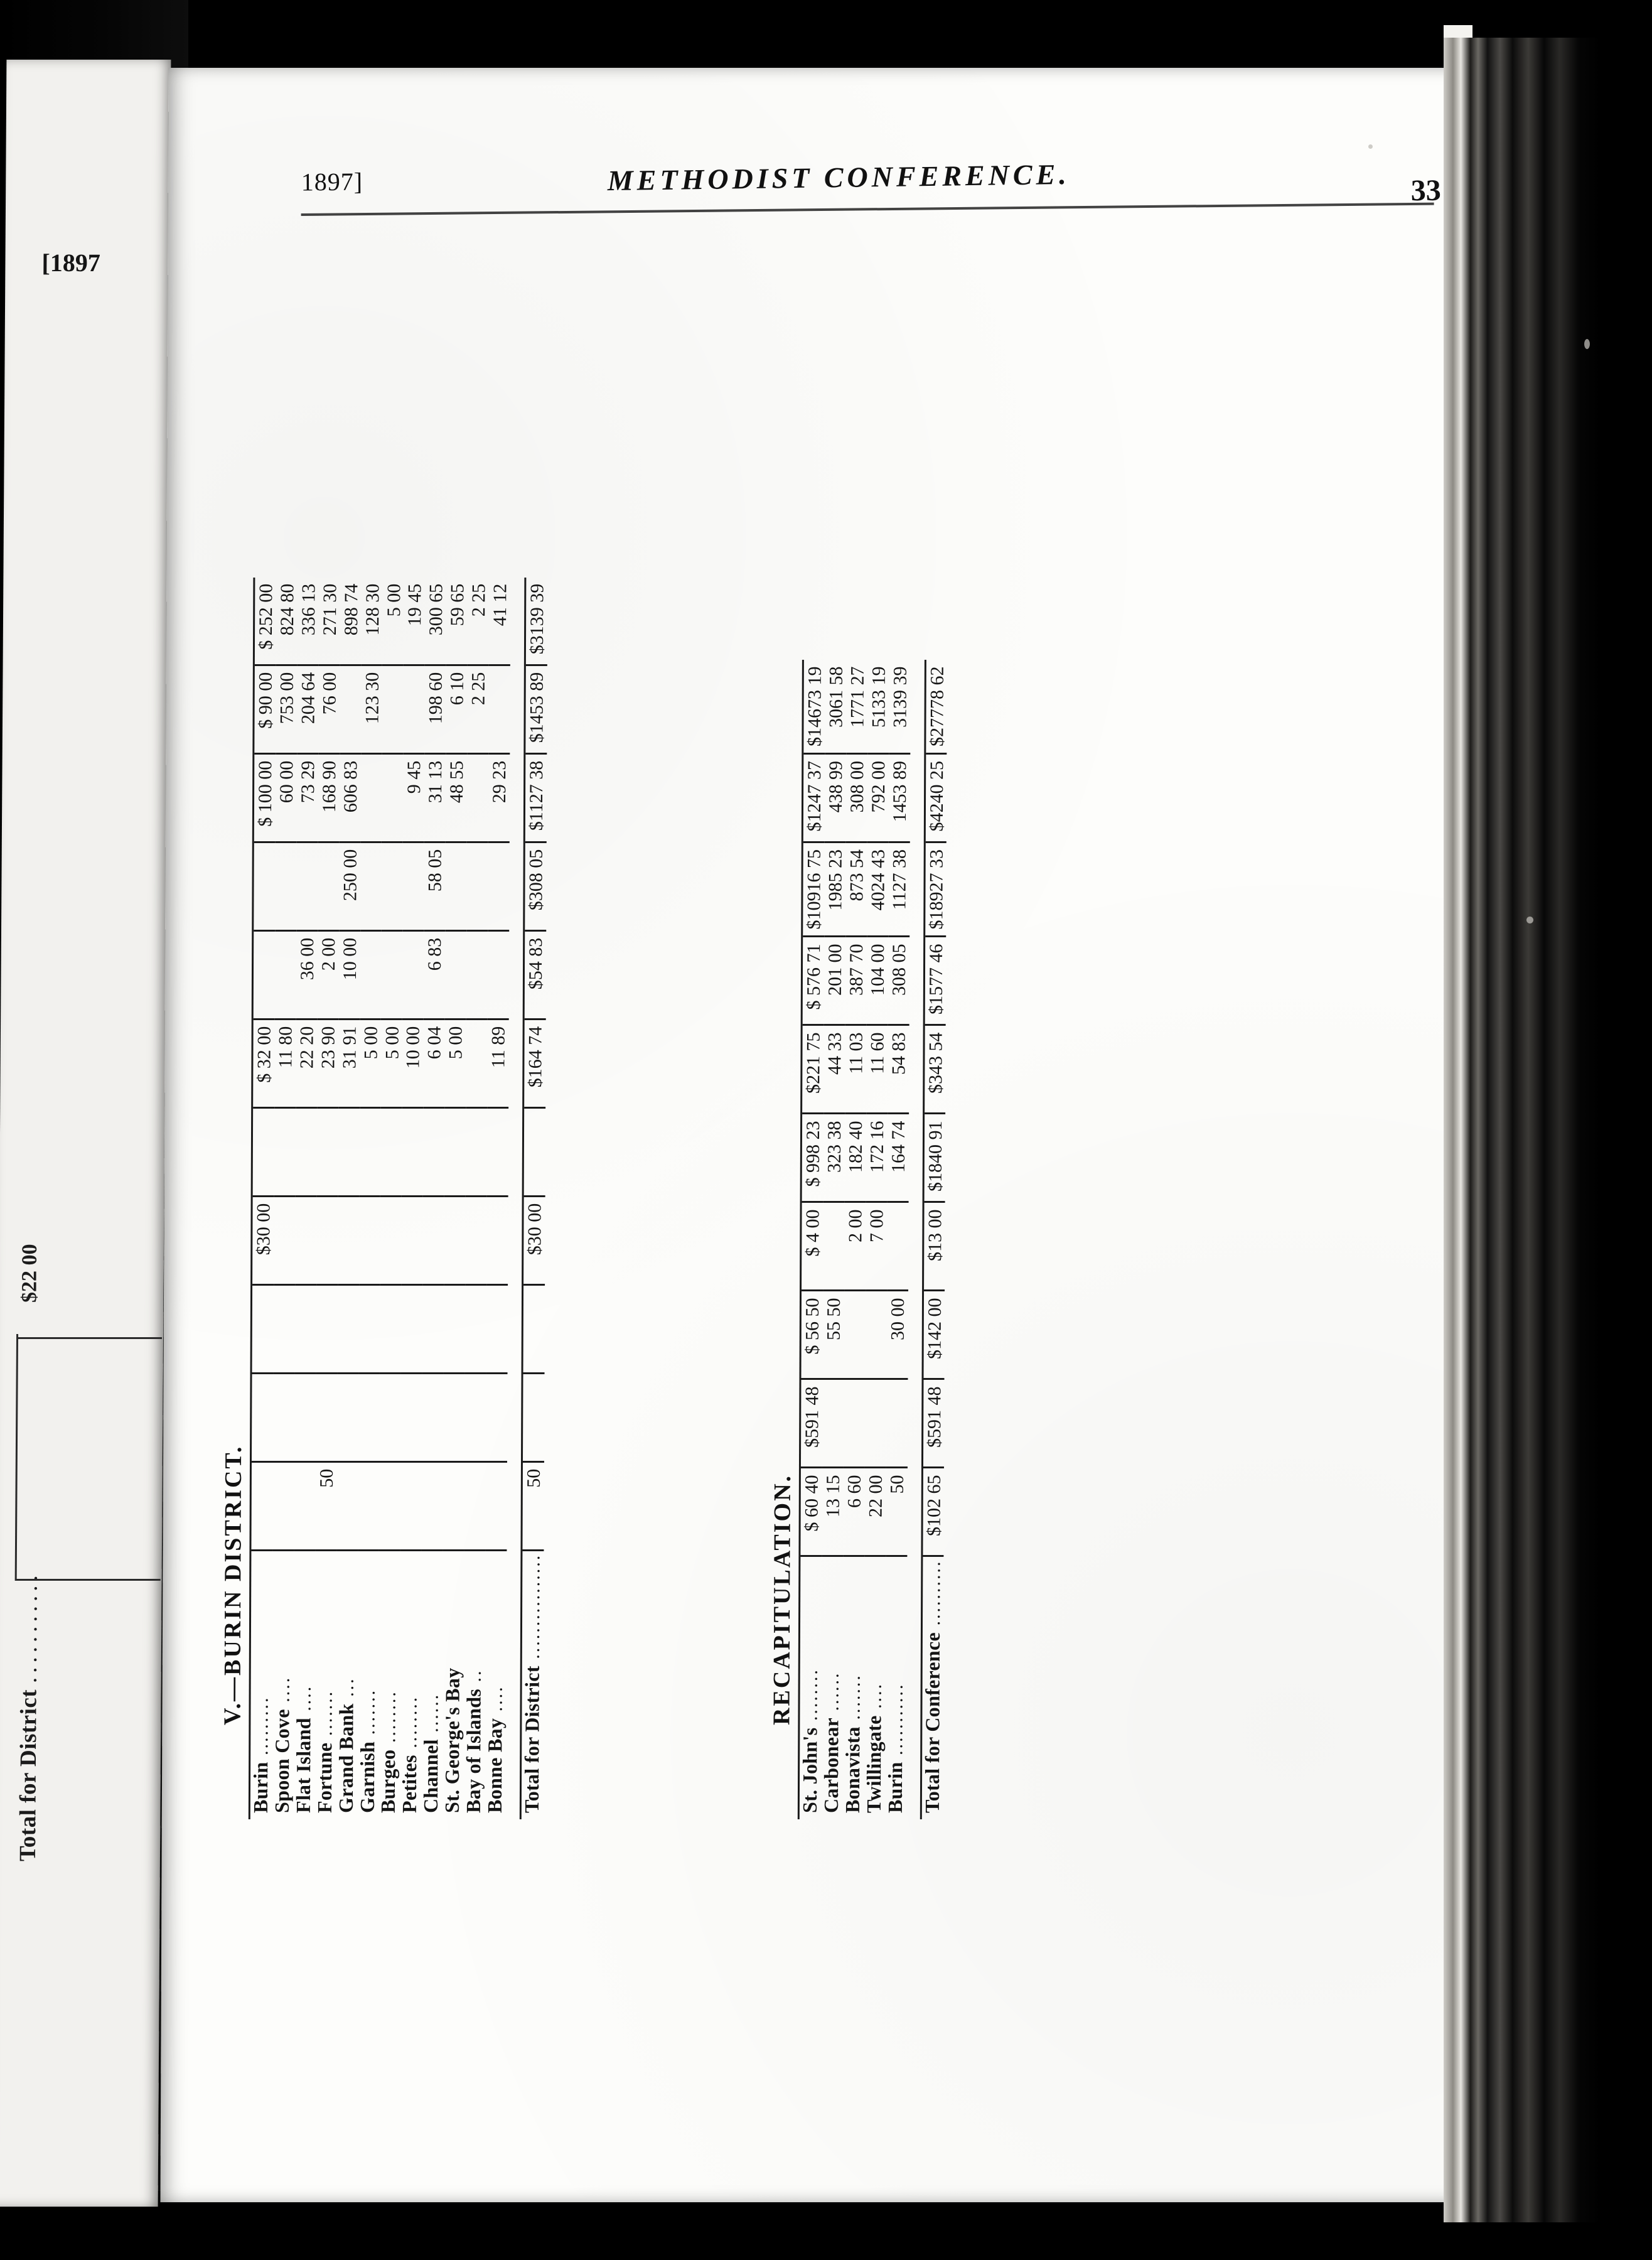 Image resolution: width=1652 pixels, height=2260 pixels. What do you see at coordinates (877, 980) in the screenshot?
I see `recap-cell: 104 00` at bounding box center [877, 980].